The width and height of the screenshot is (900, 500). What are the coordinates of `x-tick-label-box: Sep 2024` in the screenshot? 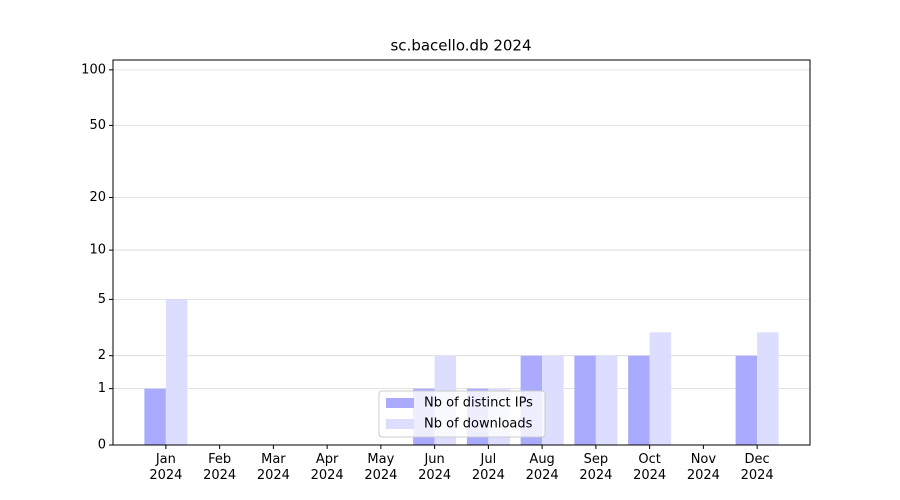 It's located at (596, 467).